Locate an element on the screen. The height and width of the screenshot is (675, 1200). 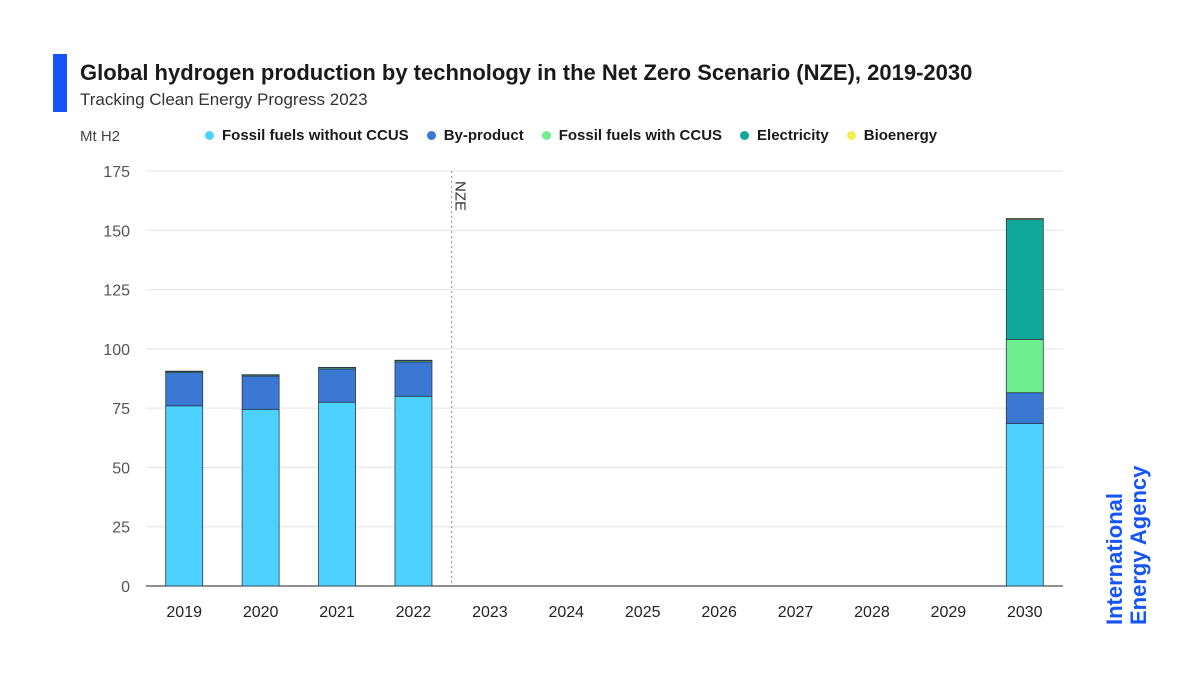
x-tick-label: 2023 is located at coordinates (490, 612).